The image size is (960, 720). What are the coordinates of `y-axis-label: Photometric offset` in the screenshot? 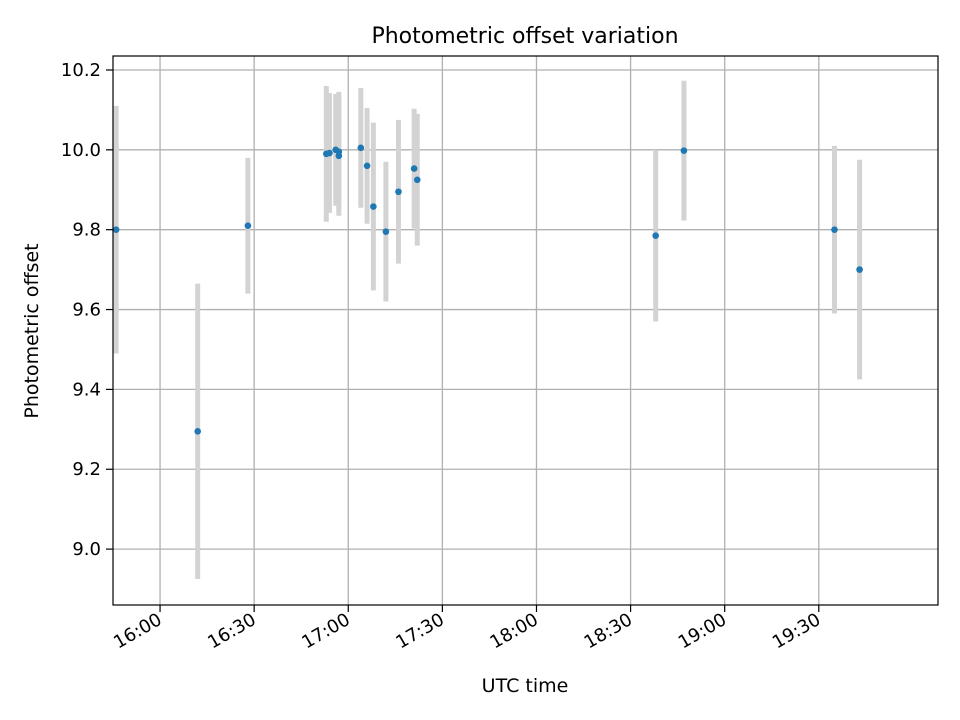 It's located at (32, 330).